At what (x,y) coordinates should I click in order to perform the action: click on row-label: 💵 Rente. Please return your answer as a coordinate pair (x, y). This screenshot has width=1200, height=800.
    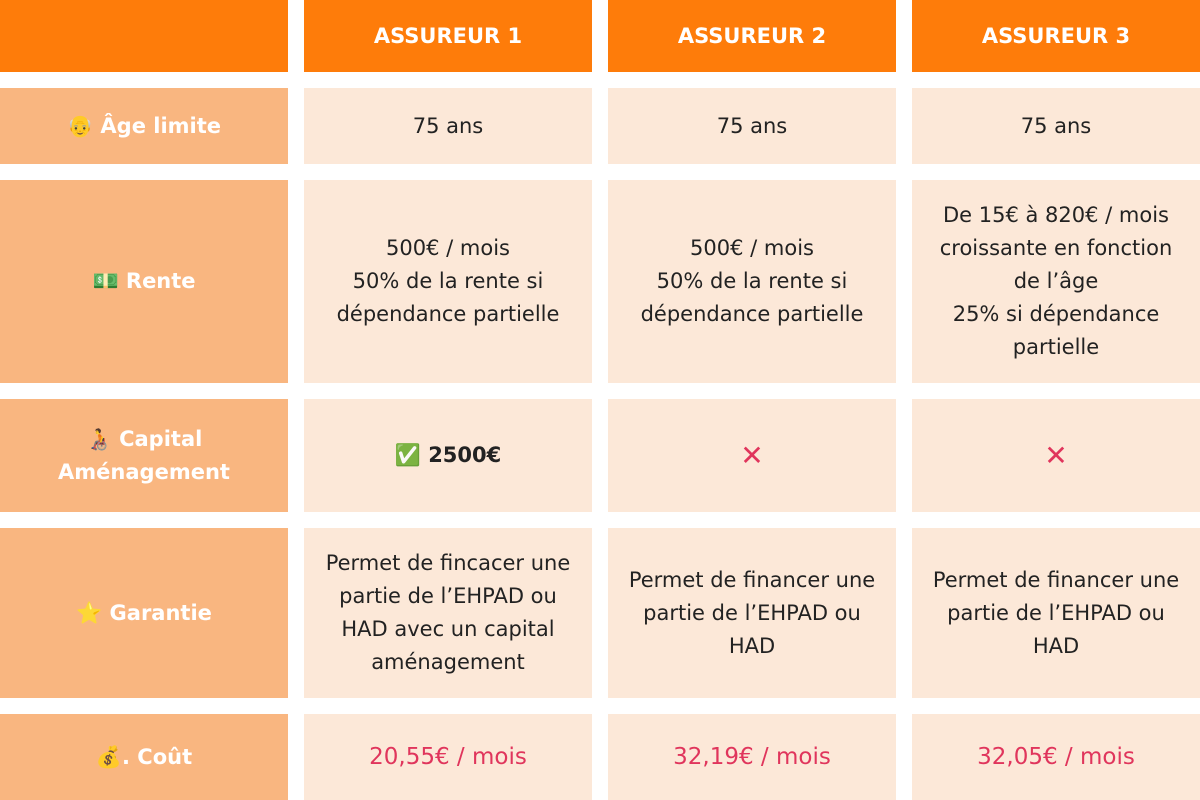
    Looking at the image, I should click on (144, 281).